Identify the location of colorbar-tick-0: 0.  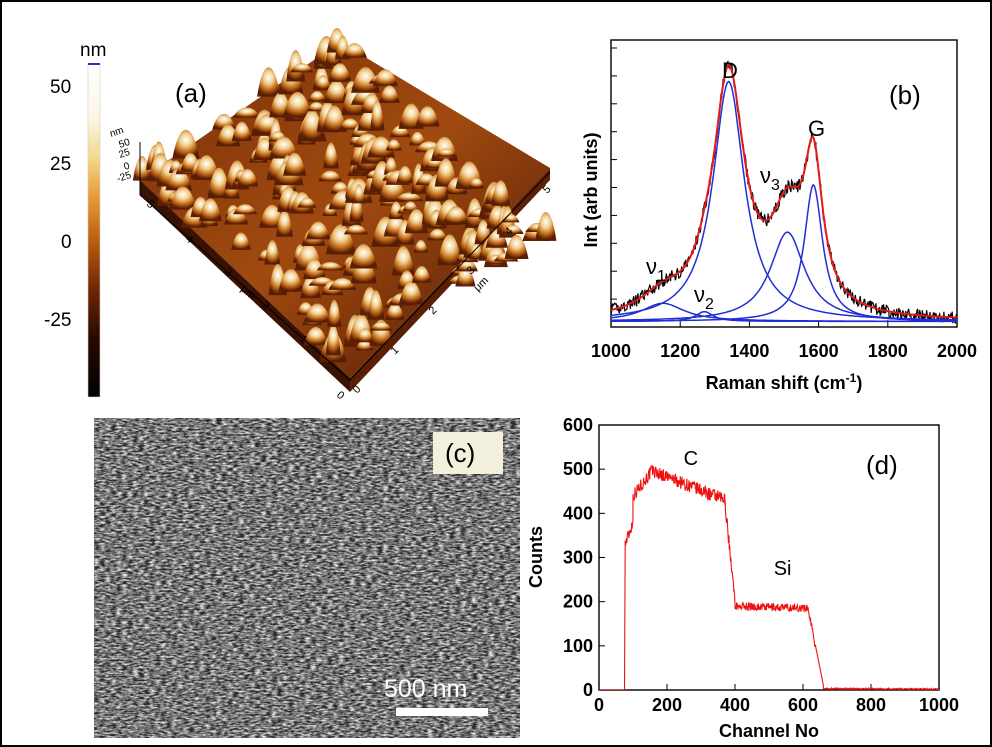
(66, 242).